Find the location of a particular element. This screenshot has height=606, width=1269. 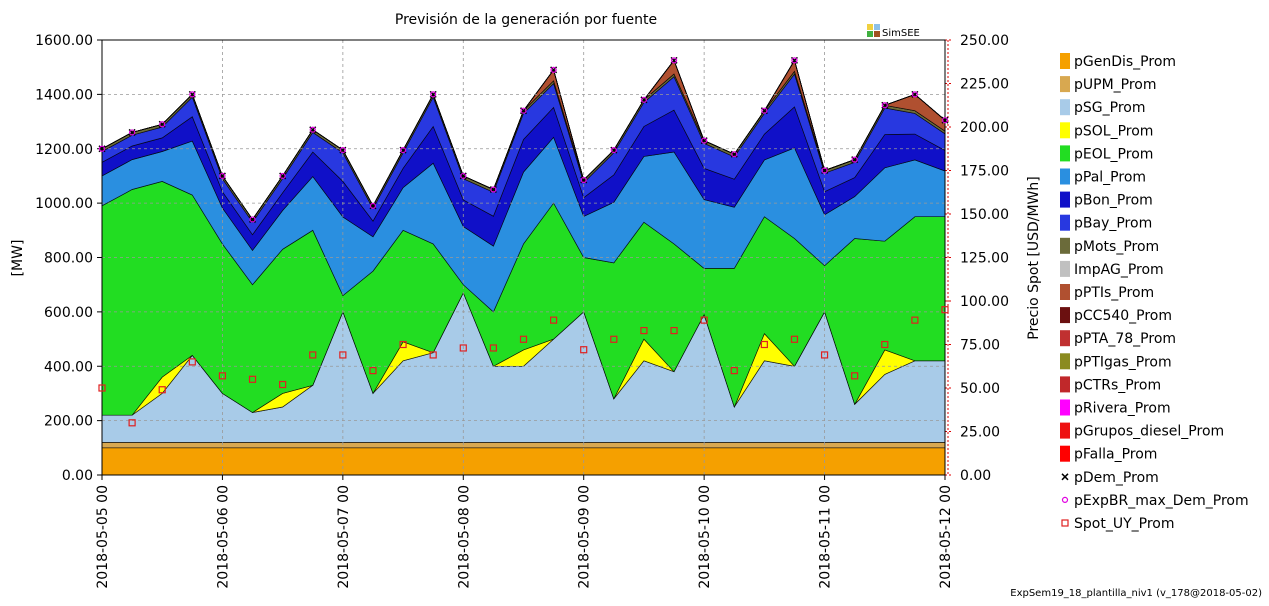

logo-text: SimSEE is located at coordinates (901, 33).